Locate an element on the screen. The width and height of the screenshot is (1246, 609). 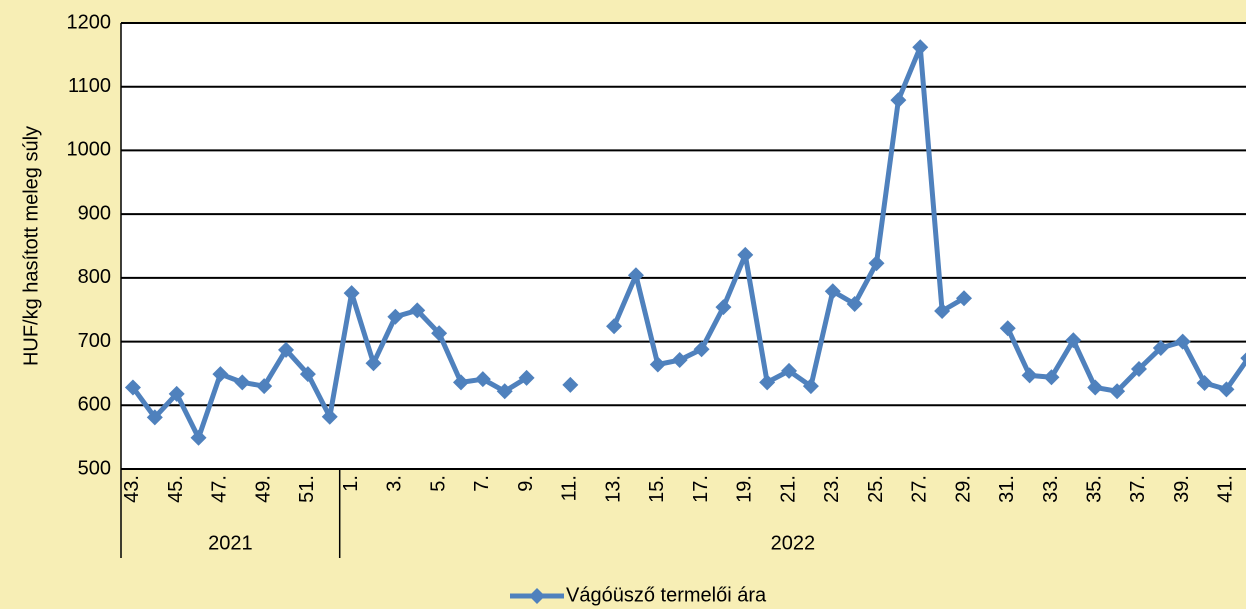
x-group-label: 2022 is located at coordinates (793, 543).